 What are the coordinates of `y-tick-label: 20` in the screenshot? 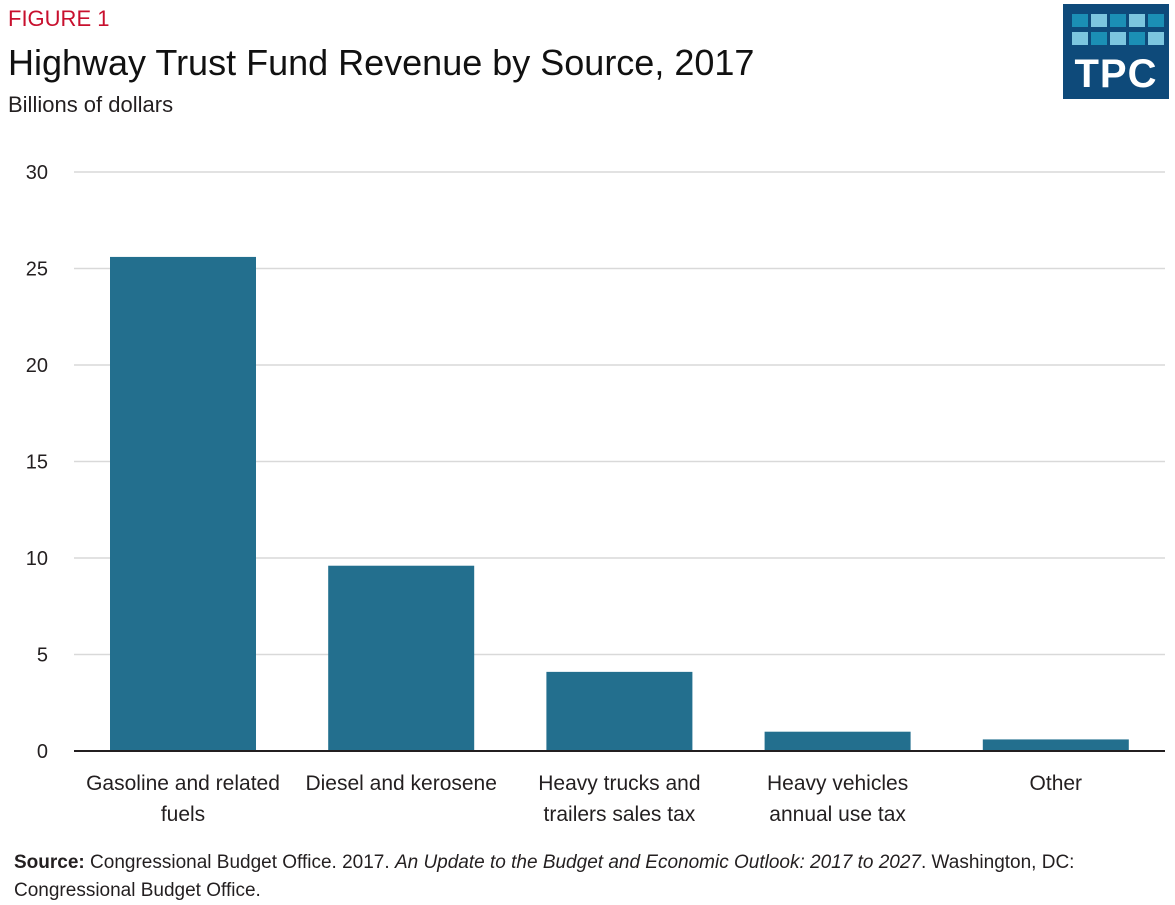 It's located at (37, 366).